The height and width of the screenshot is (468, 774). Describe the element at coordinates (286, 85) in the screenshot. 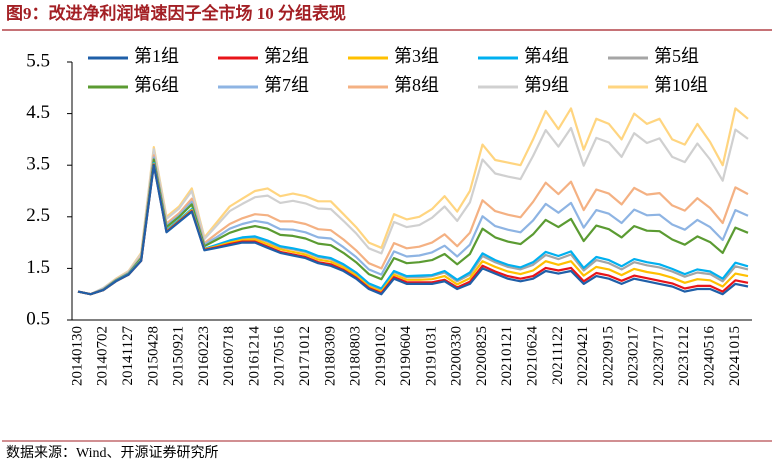

I see `legend-label: 第7组` at that location.